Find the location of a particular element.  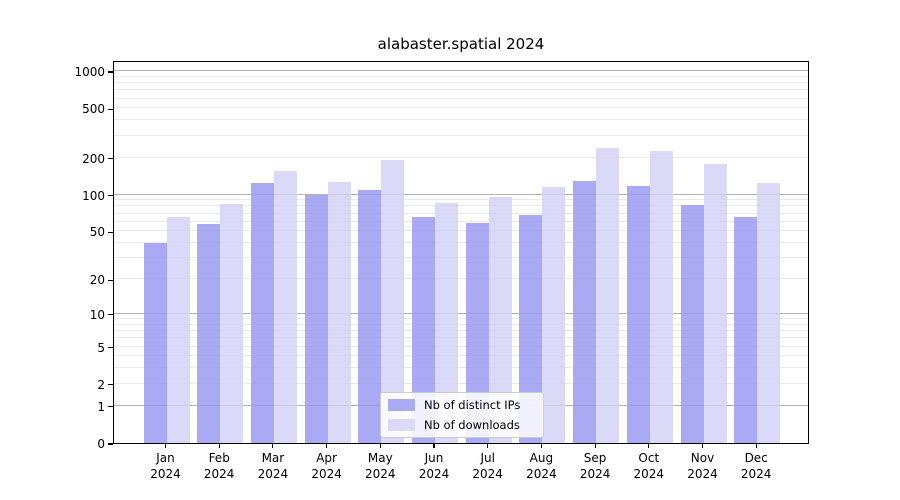

bar-distinct-ips-oct is located at coordinates (638, 314).